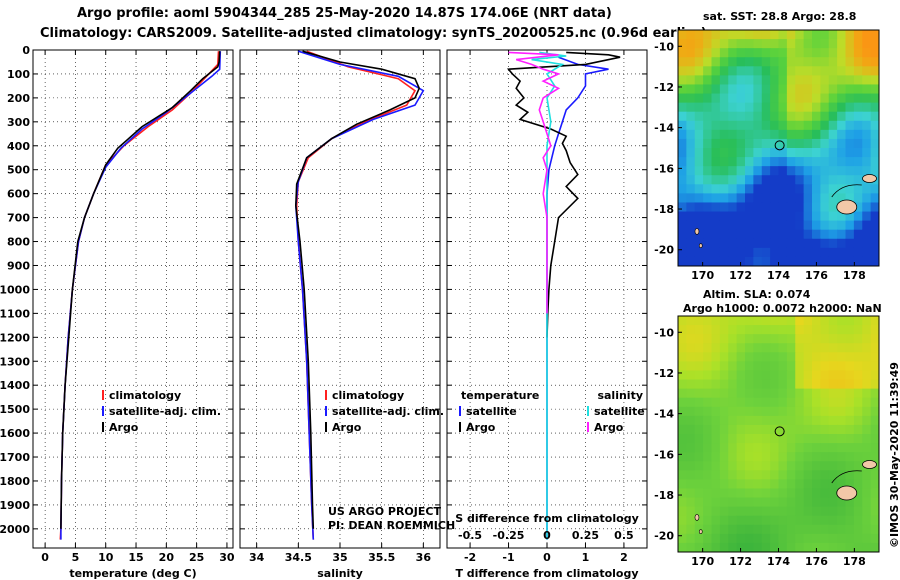 This screenshot has height=580, width=900. What do you see at coordinates (491, 411) in the screenshot?
I see `legend-label: satellite` at bounding box center [491, 411].